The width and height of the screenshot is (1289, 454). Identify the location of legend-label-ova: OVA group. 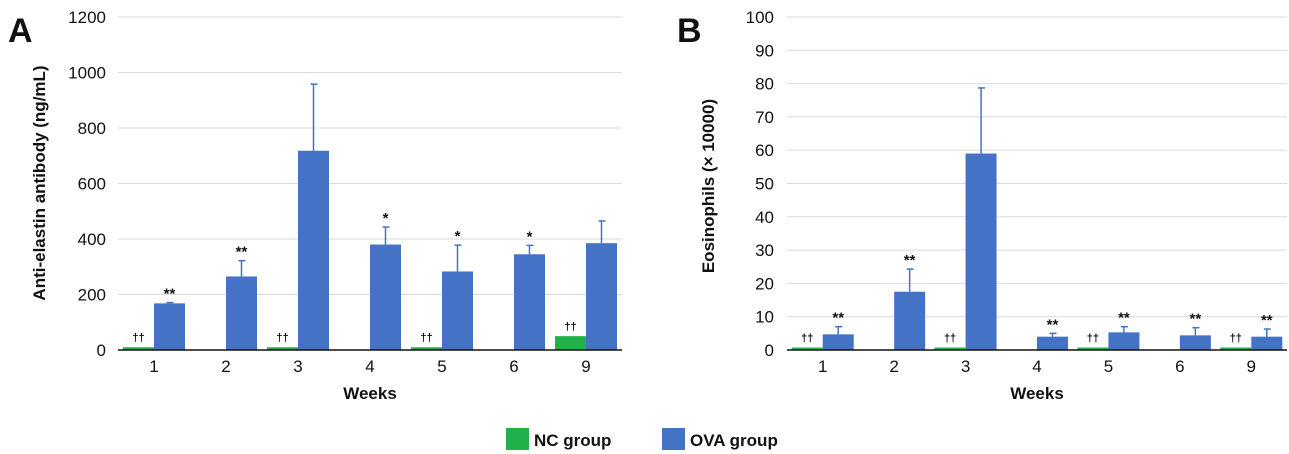
(734, 440).